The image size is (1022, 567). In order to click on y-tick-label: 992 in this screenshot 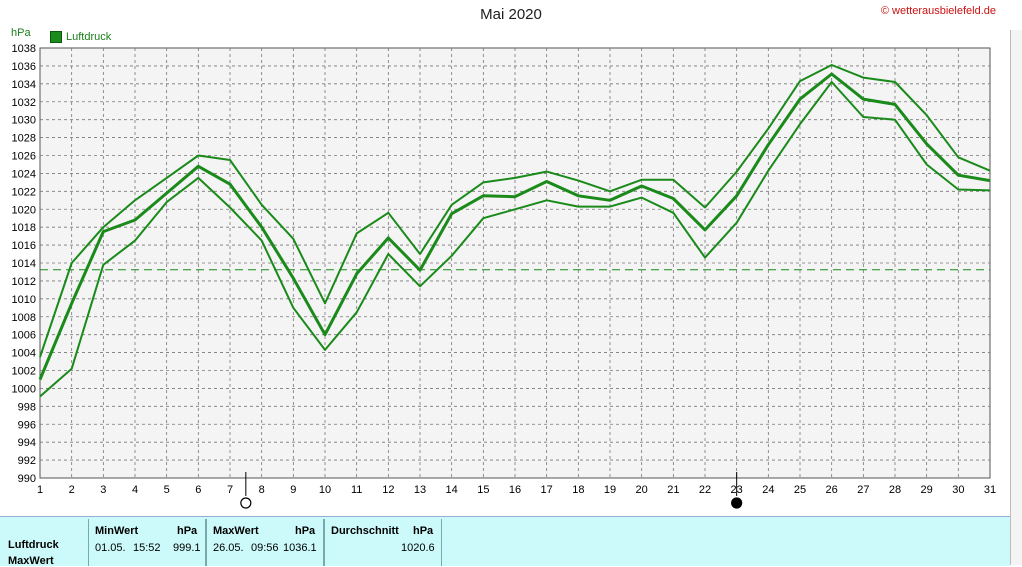, I will do `click(27, 461)`.